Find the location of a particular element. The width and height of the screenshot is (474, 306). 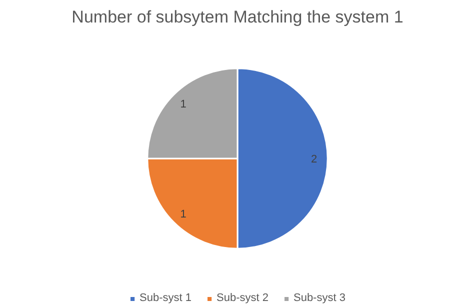

data-label: 2 is located at coordinates (314, 159).